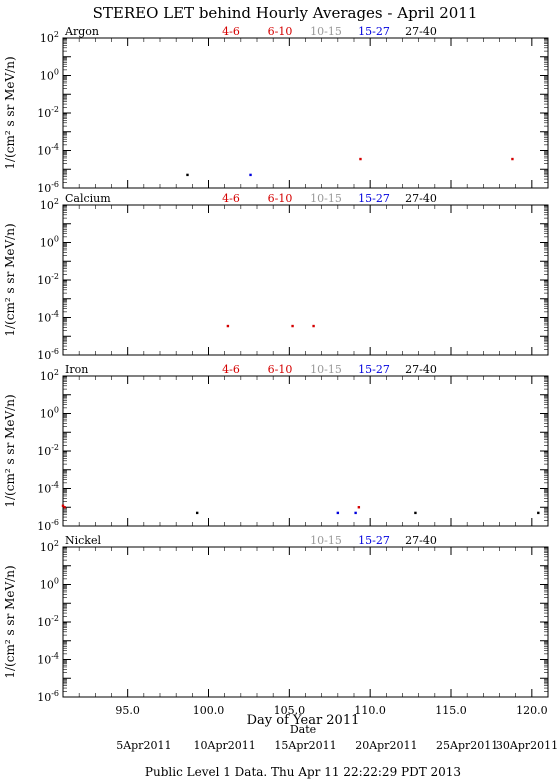  Describe the element at coordinates (370, 710) in the screenshot. I see `x-tick-label: 110.0` at that location.